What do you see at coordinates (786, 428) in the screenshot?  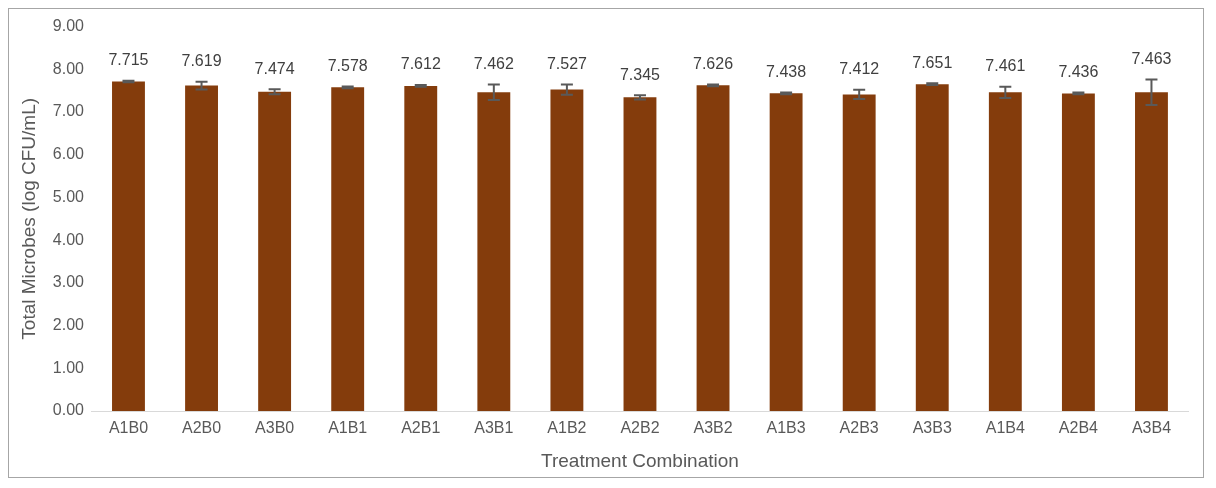 I see `x-tick-label: A1B3` at bounding box center [786, 428].